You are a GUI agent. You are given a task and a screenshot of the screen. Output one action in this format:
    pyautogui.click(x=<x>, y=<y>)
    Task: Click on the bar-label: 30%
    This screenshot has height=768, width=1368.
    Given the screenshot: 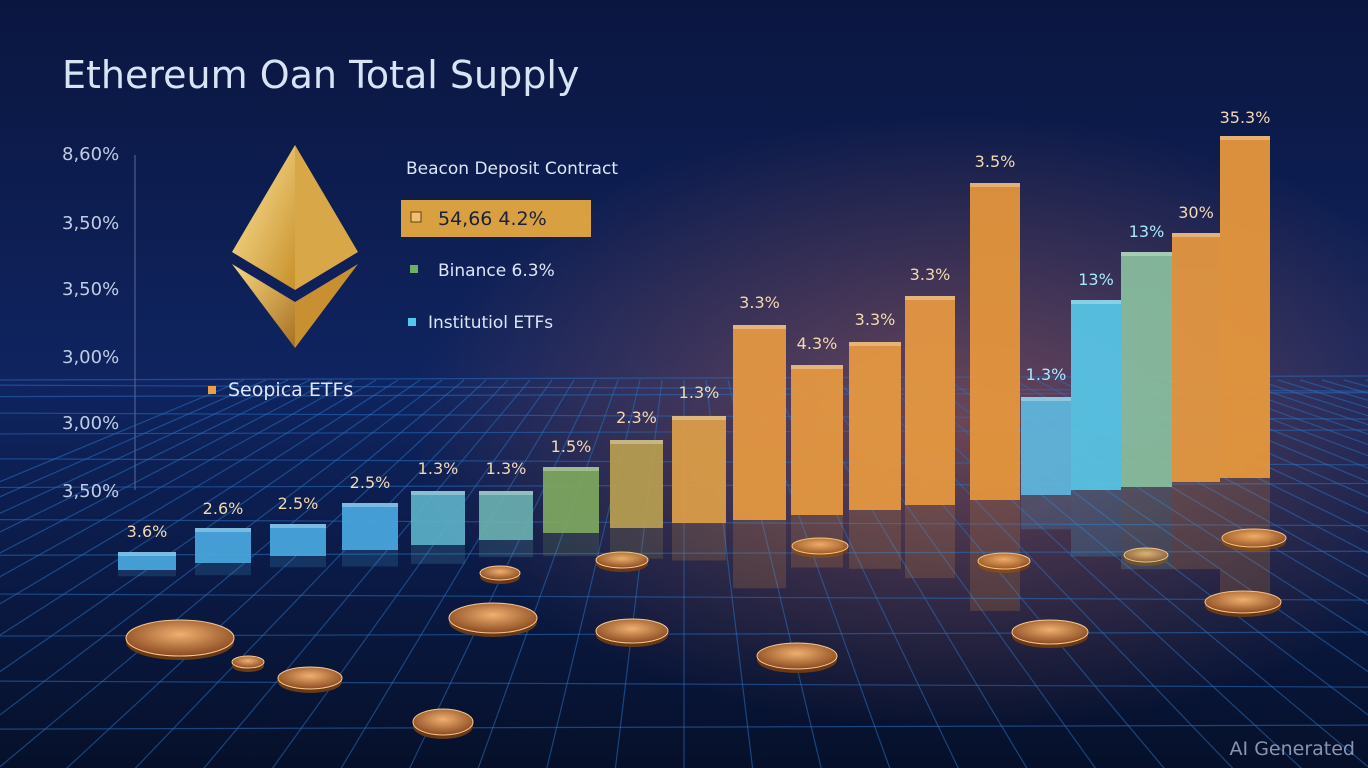 What is the action you would take?
    pyautogui.click(x=1196, y=212)
    